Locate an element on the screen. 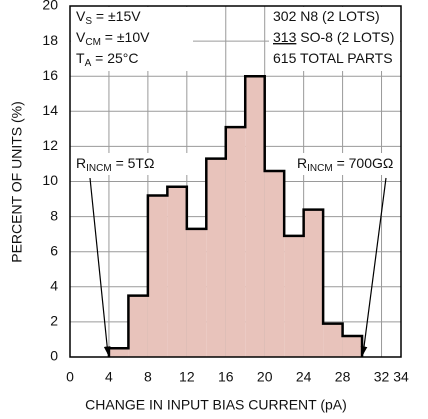  text: 615 TOTAL PARTS is located at coordinates (333, 58).